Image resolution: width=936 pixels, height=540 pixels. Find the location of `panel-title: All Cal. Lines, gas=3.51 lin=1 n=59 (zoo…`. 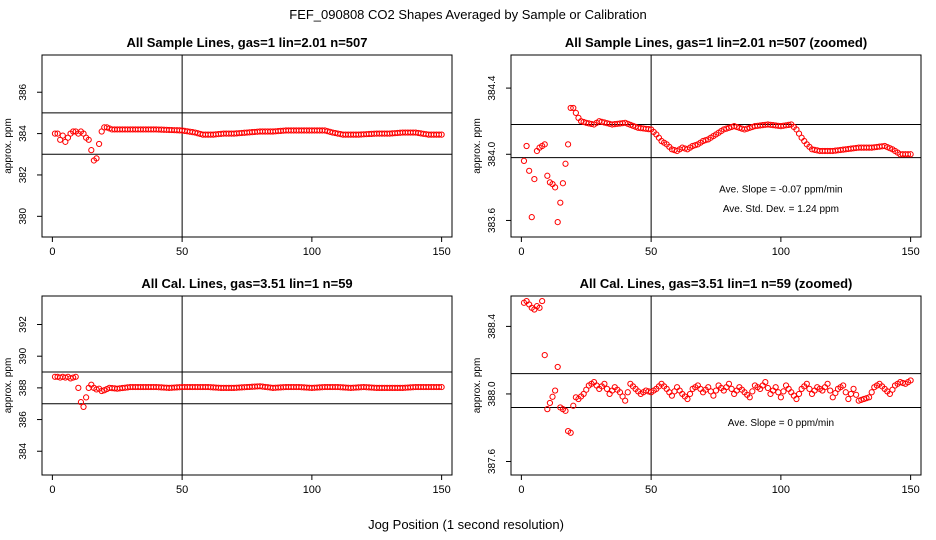

panel-title: All Cal. Lines, gas=3.51 lin=1 n=59 (zoo… is located at coordinates (716, 283).